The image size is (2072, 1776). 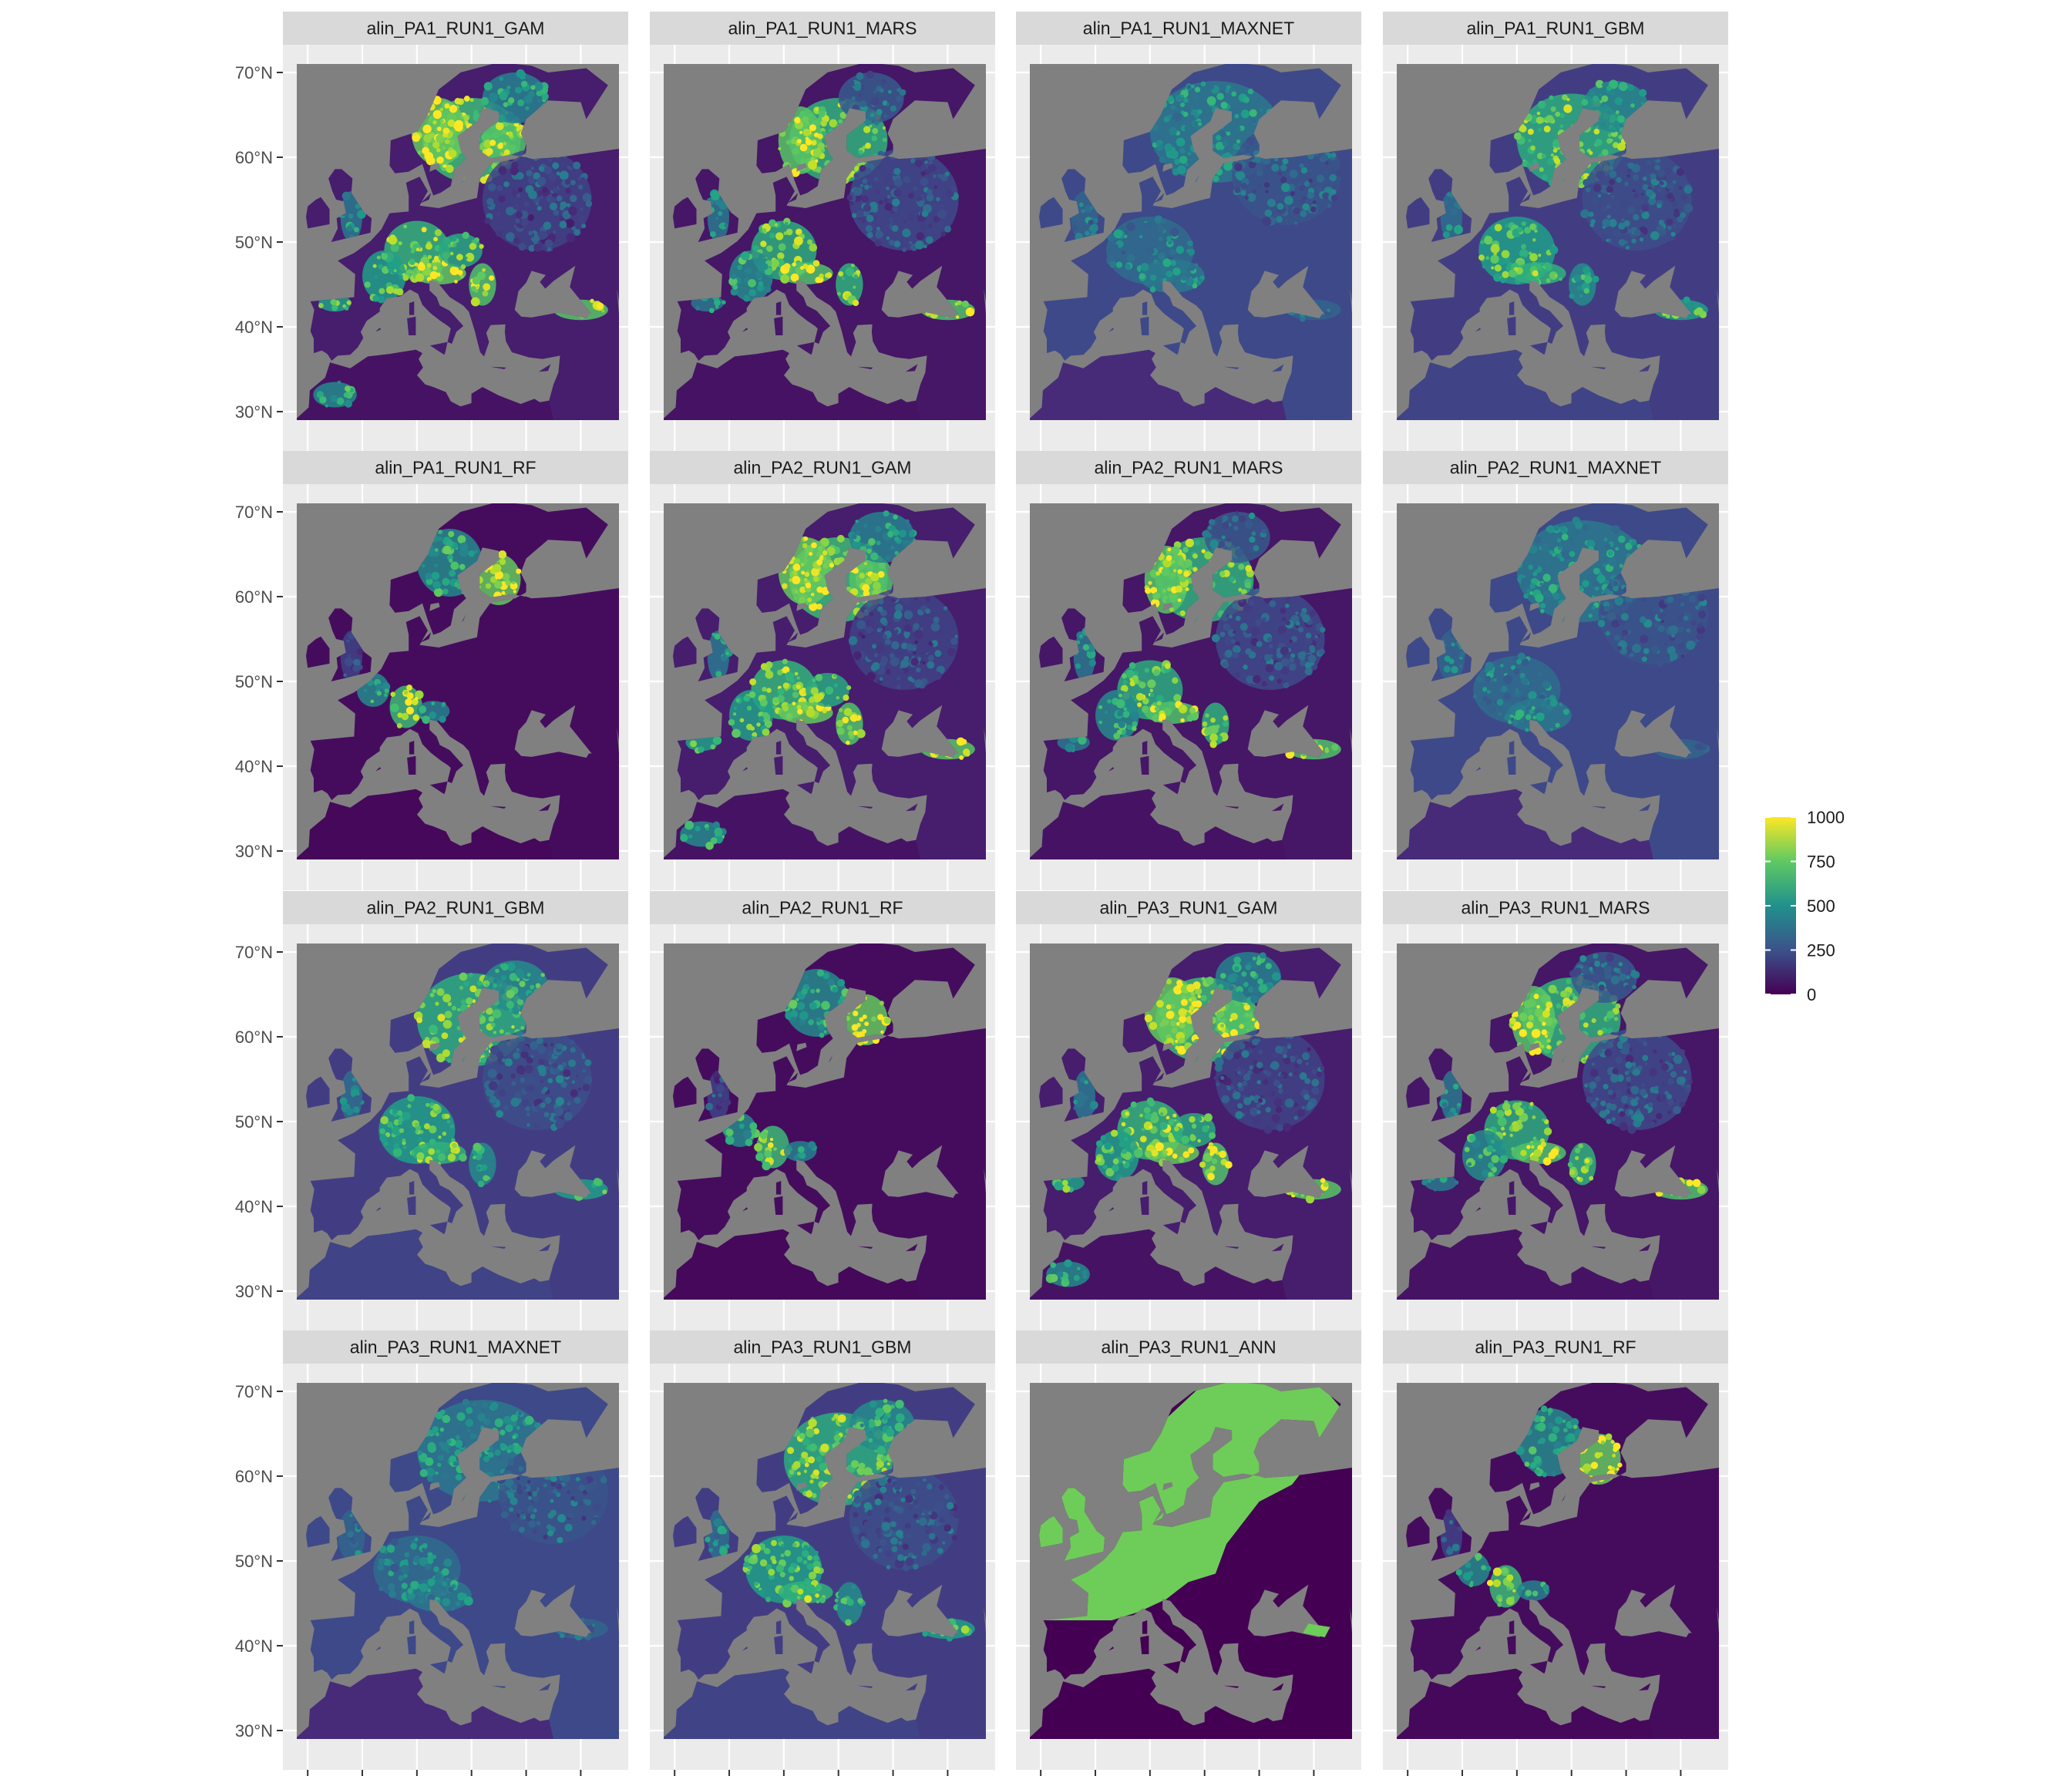 I want to click on y-tick-label: 50°N, so click(x=254, y=1122).